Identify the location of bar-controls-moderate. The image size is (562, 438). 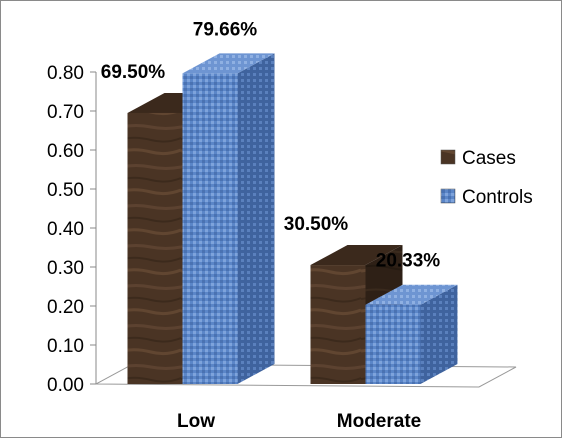
(411, 334).